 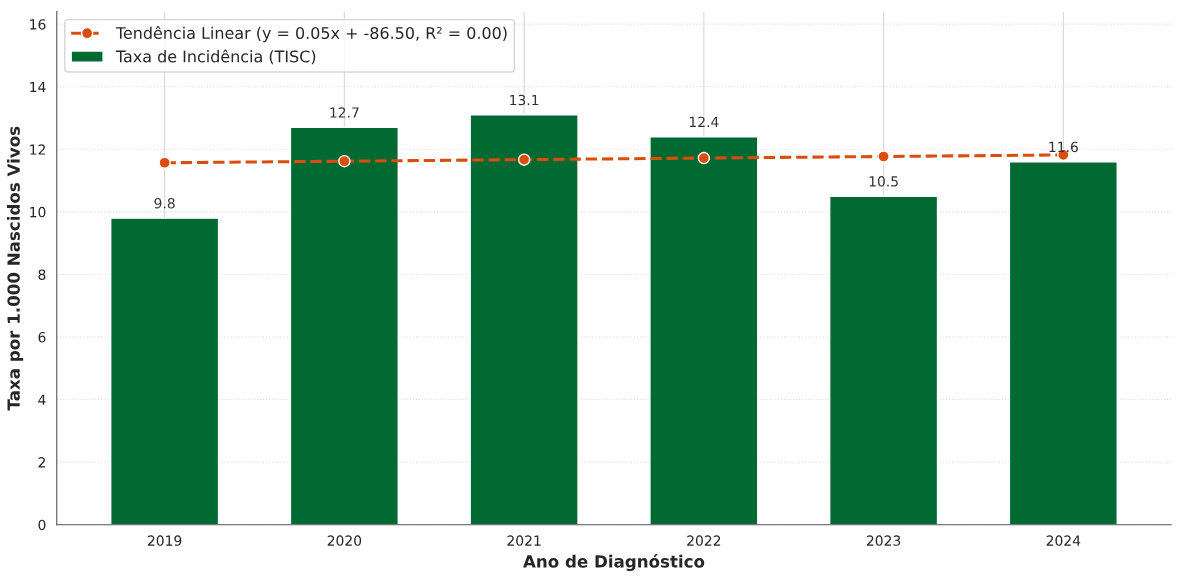 What do you see at coordinates (524, 540) in the screenshot?
I see `x-tick-label: 2021` at bounding box center [524, 540].